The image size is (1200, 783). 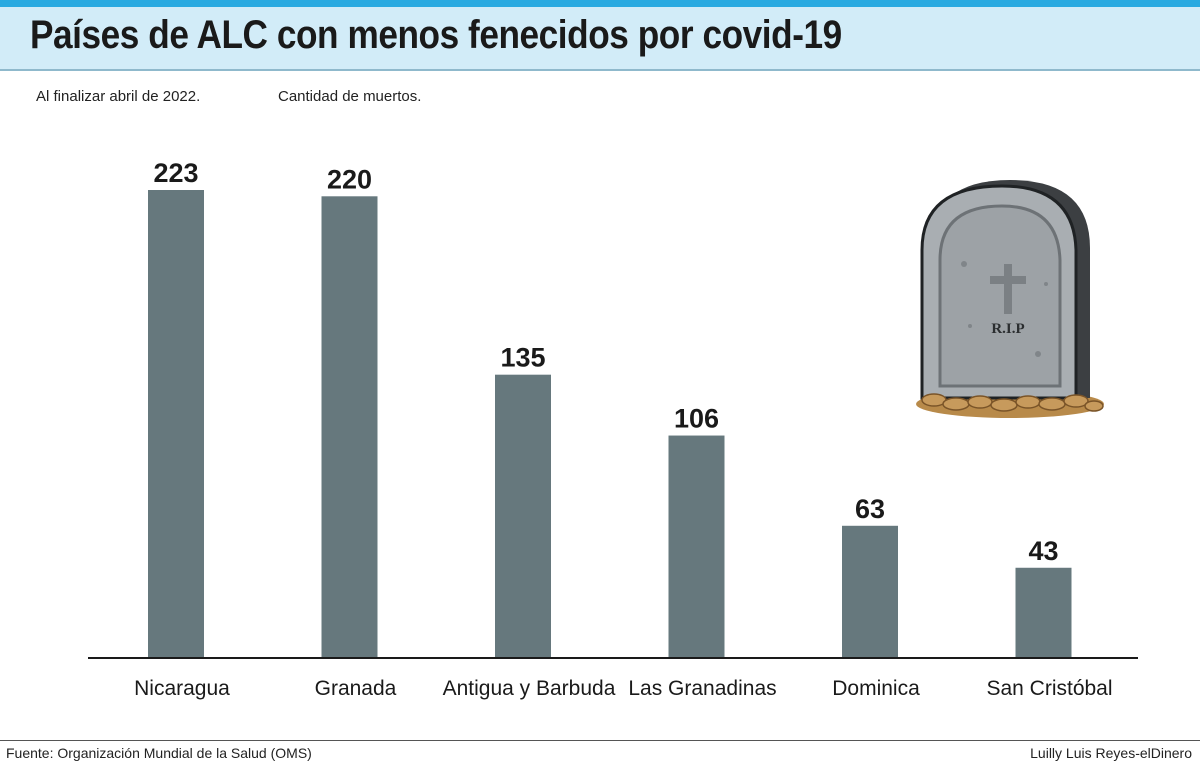 I want to click on category-label: Nicaragua, so click(x=182, y=688).